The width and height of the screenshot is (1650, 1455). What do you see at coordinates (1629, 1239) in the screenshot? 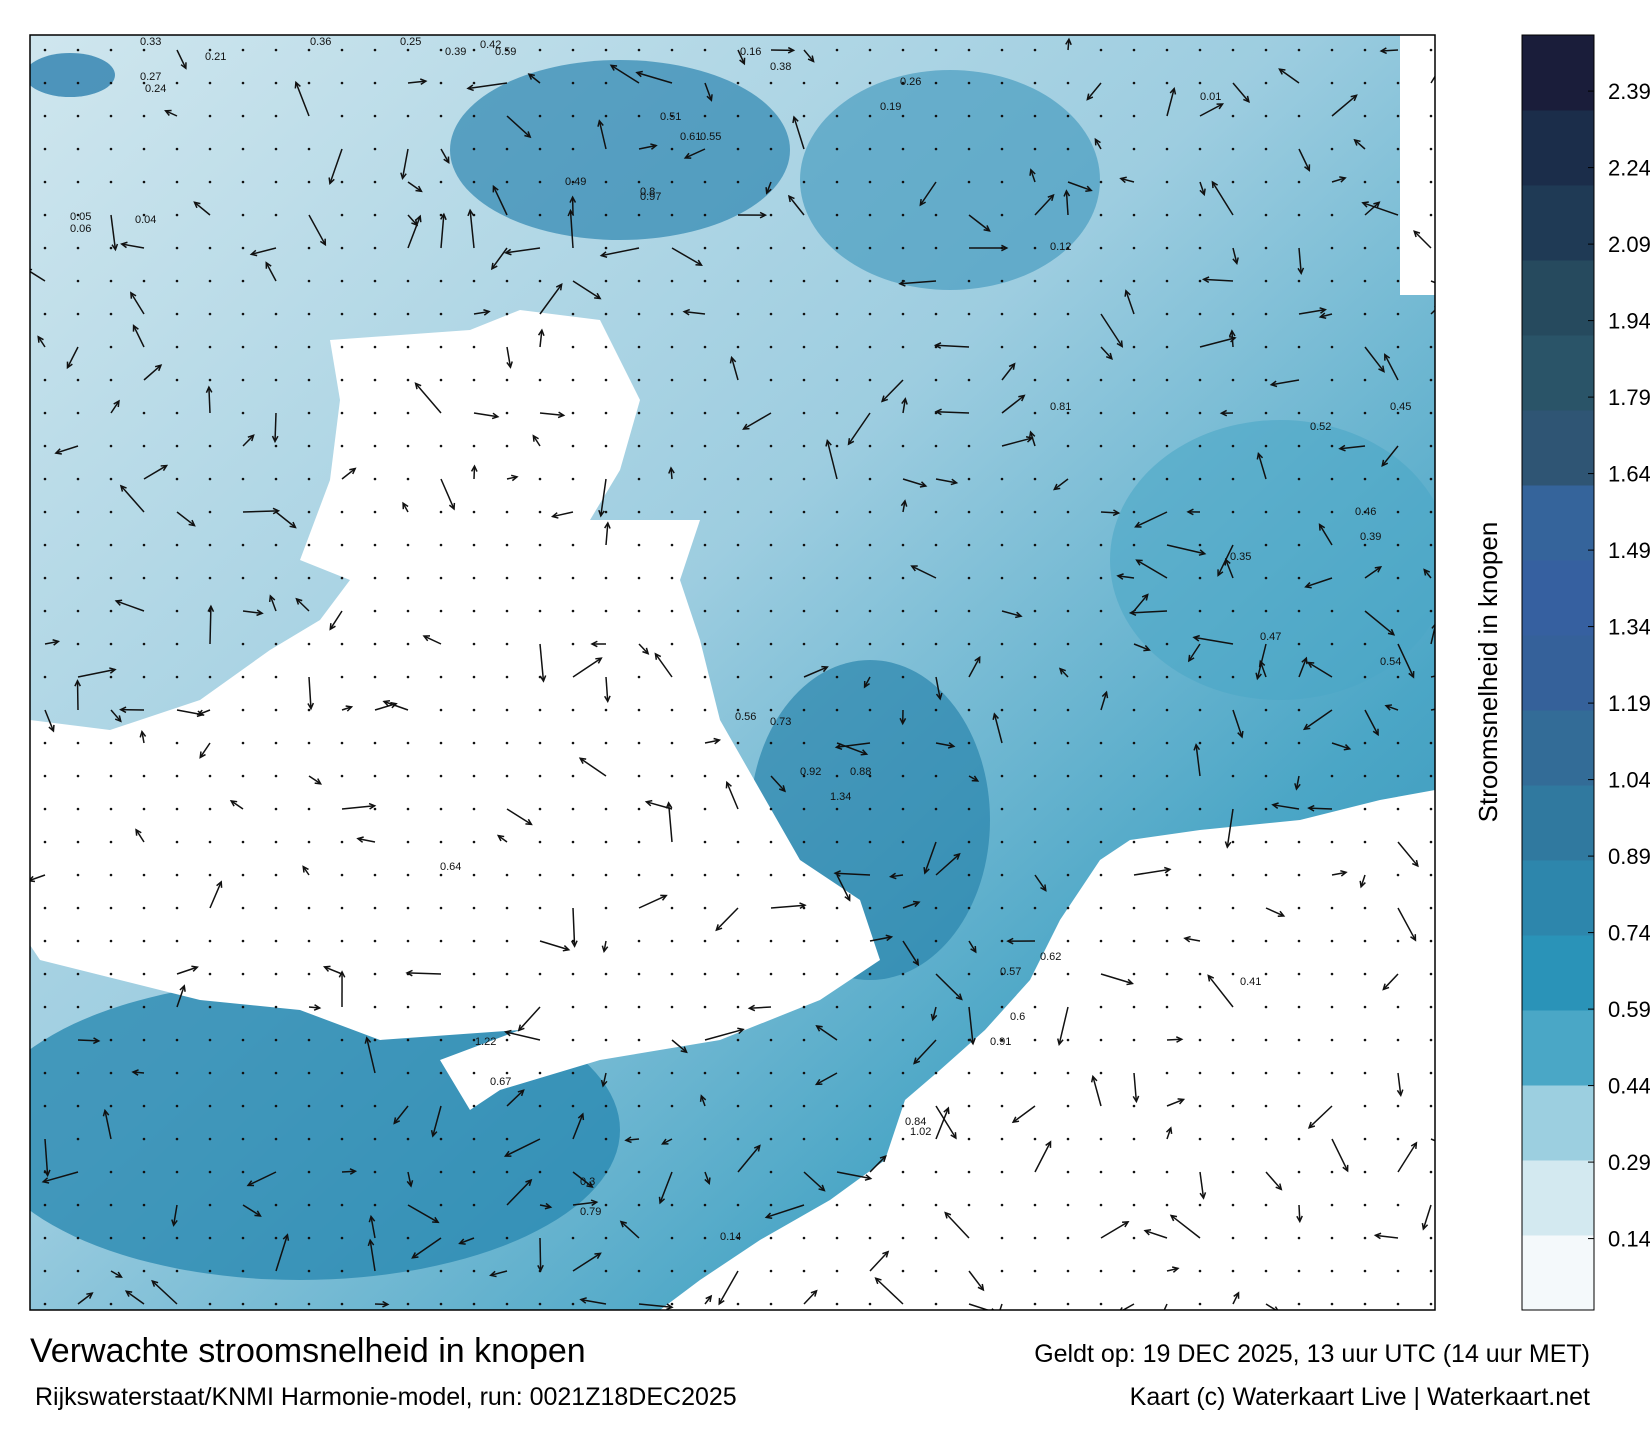
I see `colorbar-tick-label: 0.14` at bounding box center [1629, 1239].